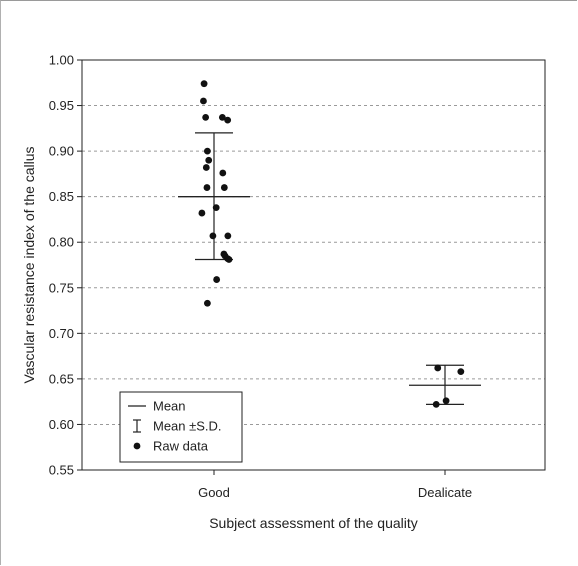  What do you see at coordinates (61, 105) in the screenshot?
I see `y-tick-label: 0.95` at bounding box center [61, 105].